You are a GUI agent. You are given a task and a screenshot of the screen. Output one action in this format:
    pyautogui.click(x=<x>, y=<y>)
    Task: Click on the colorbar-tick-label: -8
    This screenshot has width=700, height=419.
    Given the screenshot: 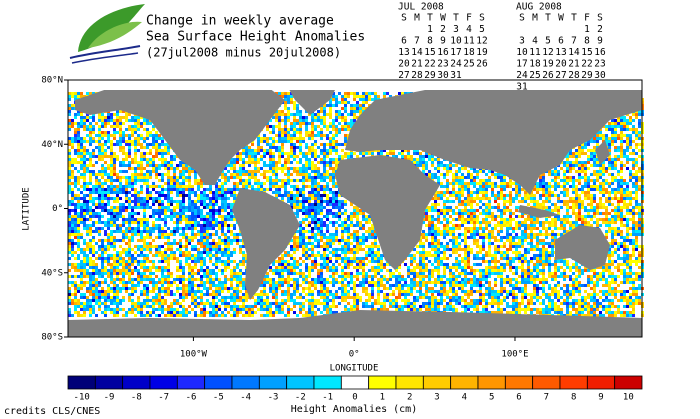 What is the action you would take?
    pyautogui.click(x=136, y=398)
    